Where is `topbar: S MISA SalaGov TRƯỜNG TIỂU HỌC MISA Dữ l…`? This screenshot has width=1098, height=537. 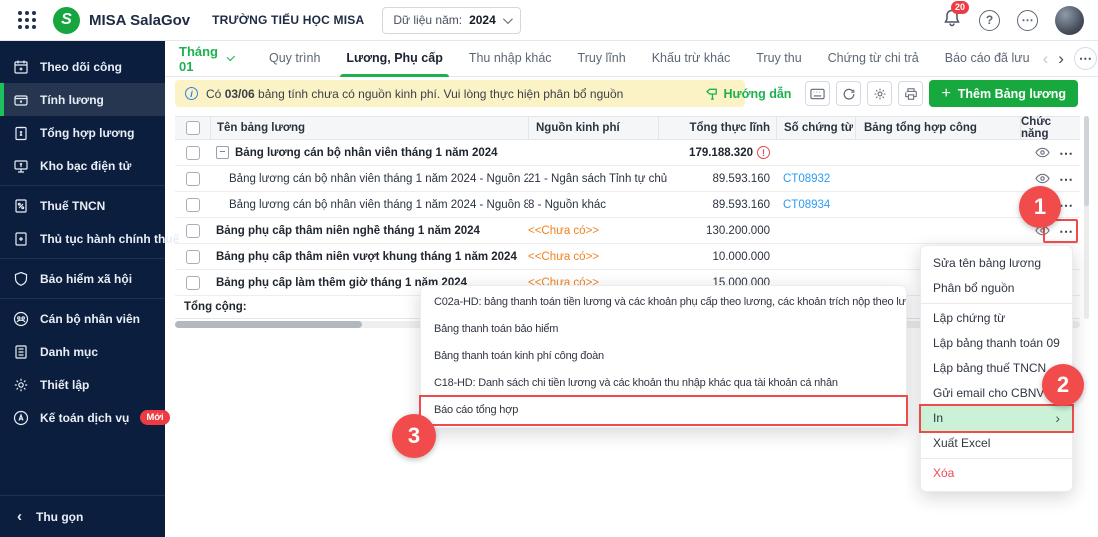 topbar: S MISA SalaGov TRƯỜNG TIỂU HỌC MISA Dữ l… is located at coordinates (549, 20).